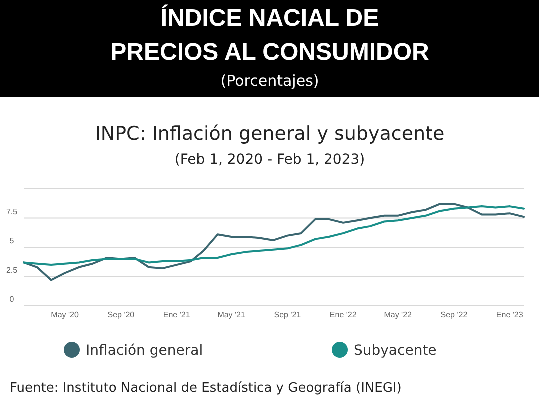 The height and width of the screenshot is (400, 539). I want to click on source-note: Fuente: Instituto Nacional de Estadística y Geografía (INEGI), so click(206, 388).